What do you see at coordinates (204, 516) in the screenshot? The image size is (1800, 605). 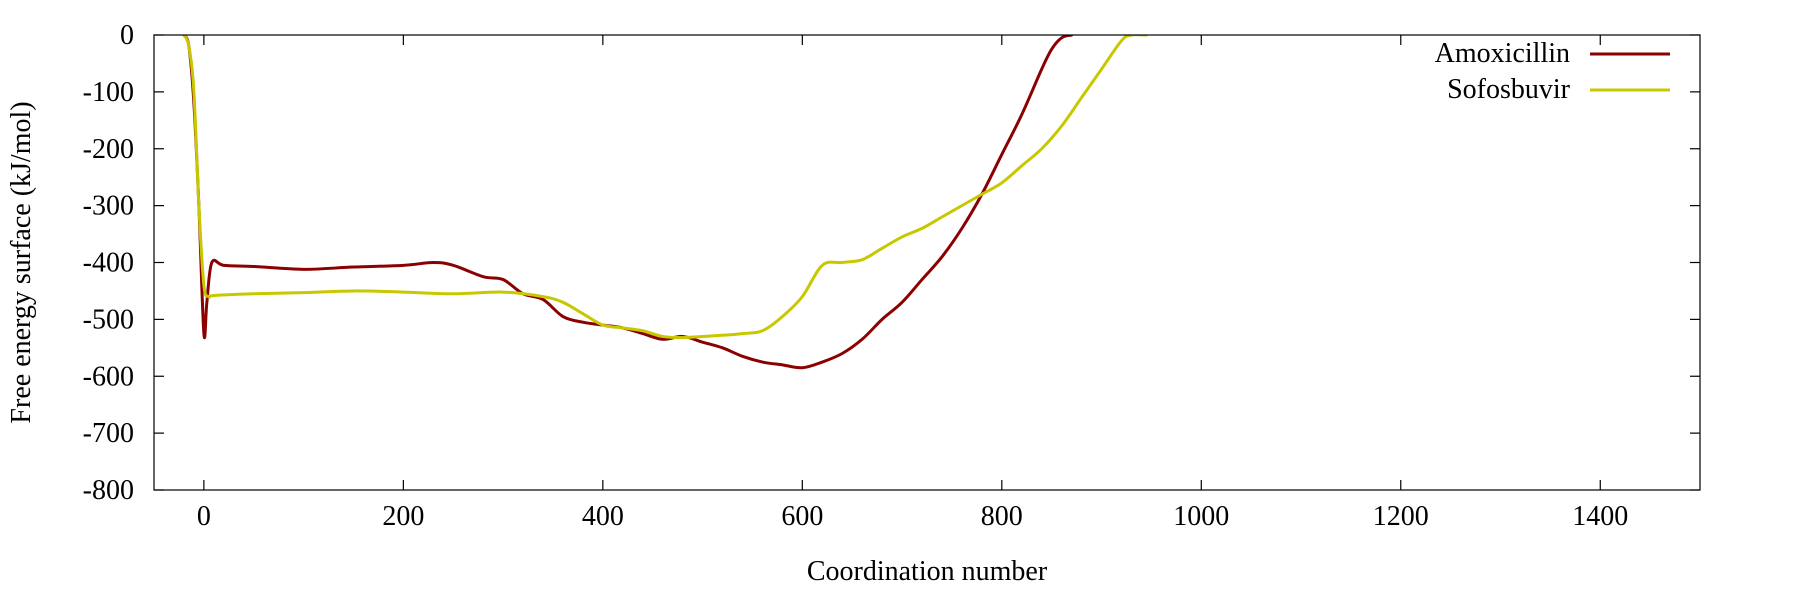 I see `x-tick-label: 0` at bounding box center [204, 516].